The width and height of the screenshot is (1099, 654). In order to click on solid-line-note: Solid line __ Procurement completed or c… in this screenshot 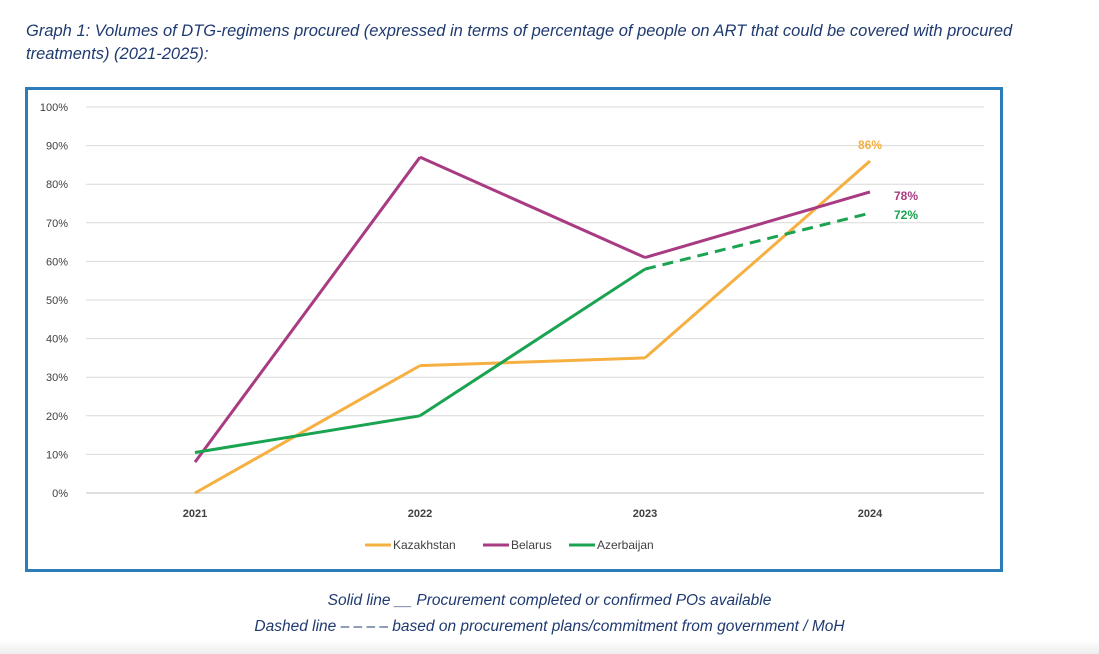, I will do `click(549, 600)`.